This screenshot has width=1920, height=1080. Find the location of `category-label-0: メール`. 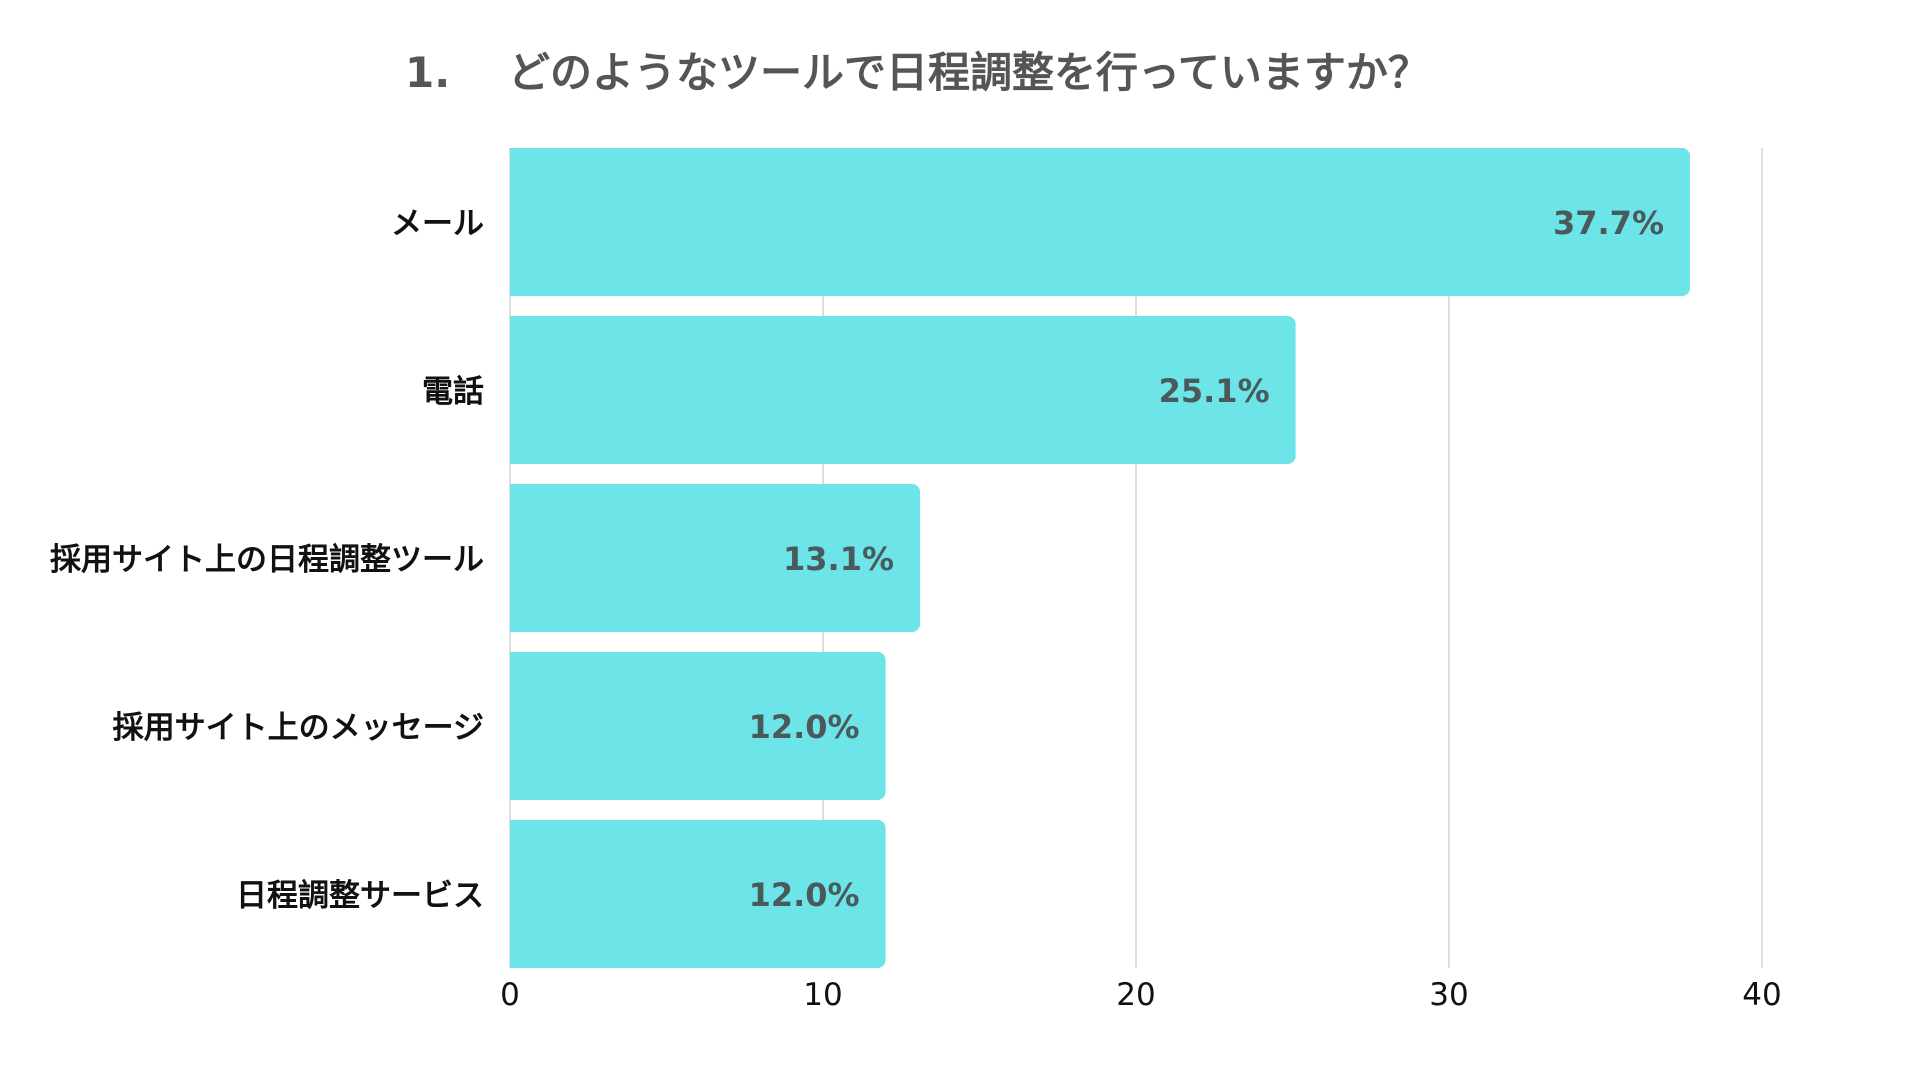

category-label-0: メール is located at coordinates (437, 224).